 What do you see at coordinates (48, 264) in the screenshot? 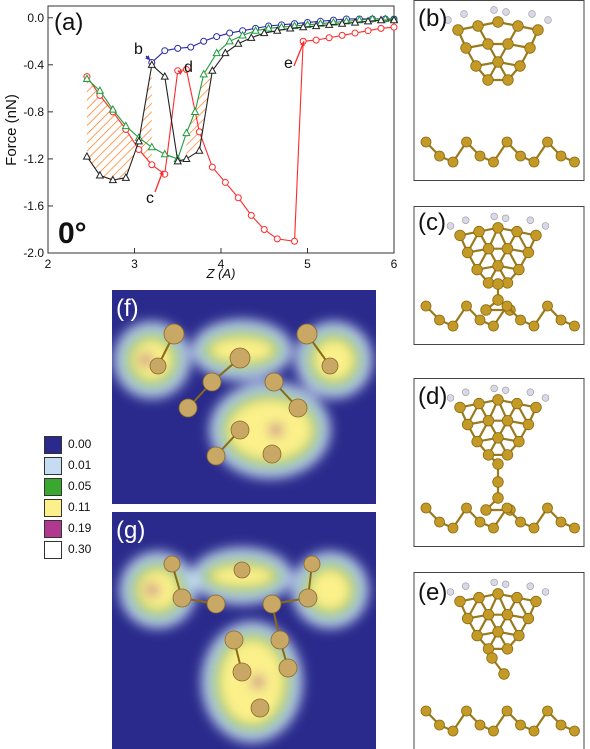
I see `x-tick-label: 2` at bounding box center [48, 264].